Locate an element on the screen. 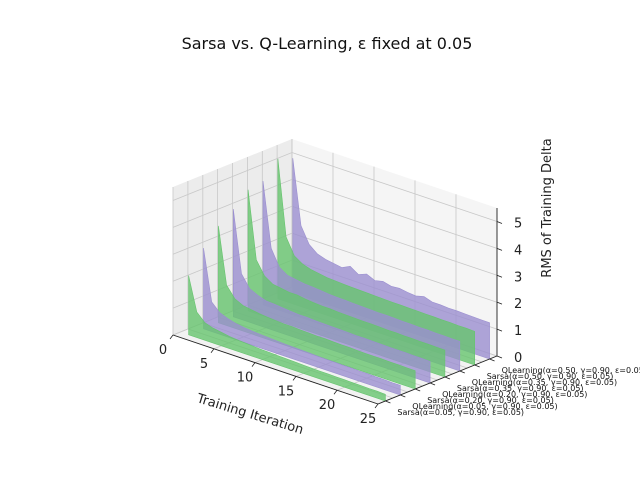 The image size is (640, 480). x-tick-label: 5 is located at coordinates (204, 364).